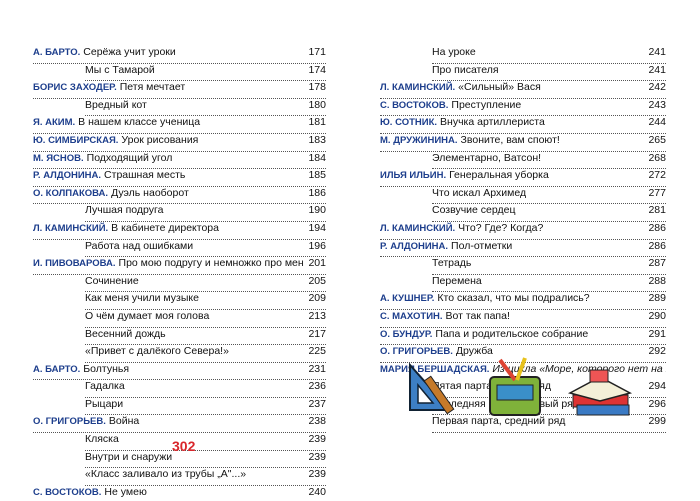 The height and width of the screenshot is (501, 700). What do you see at coordinates (487, 157) in the screenshot?
I see `entry-title: Элементарно, Ватсон!` at bounding box center [487, 157].